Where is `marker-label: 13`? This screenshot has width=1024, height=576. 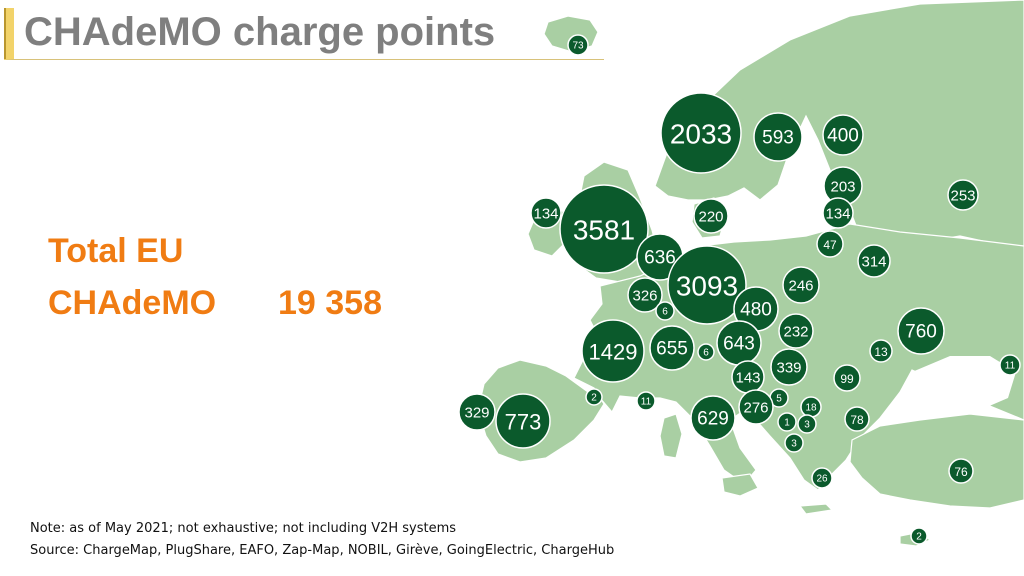 marker-label: 13 is located at coordinates (881, 352).